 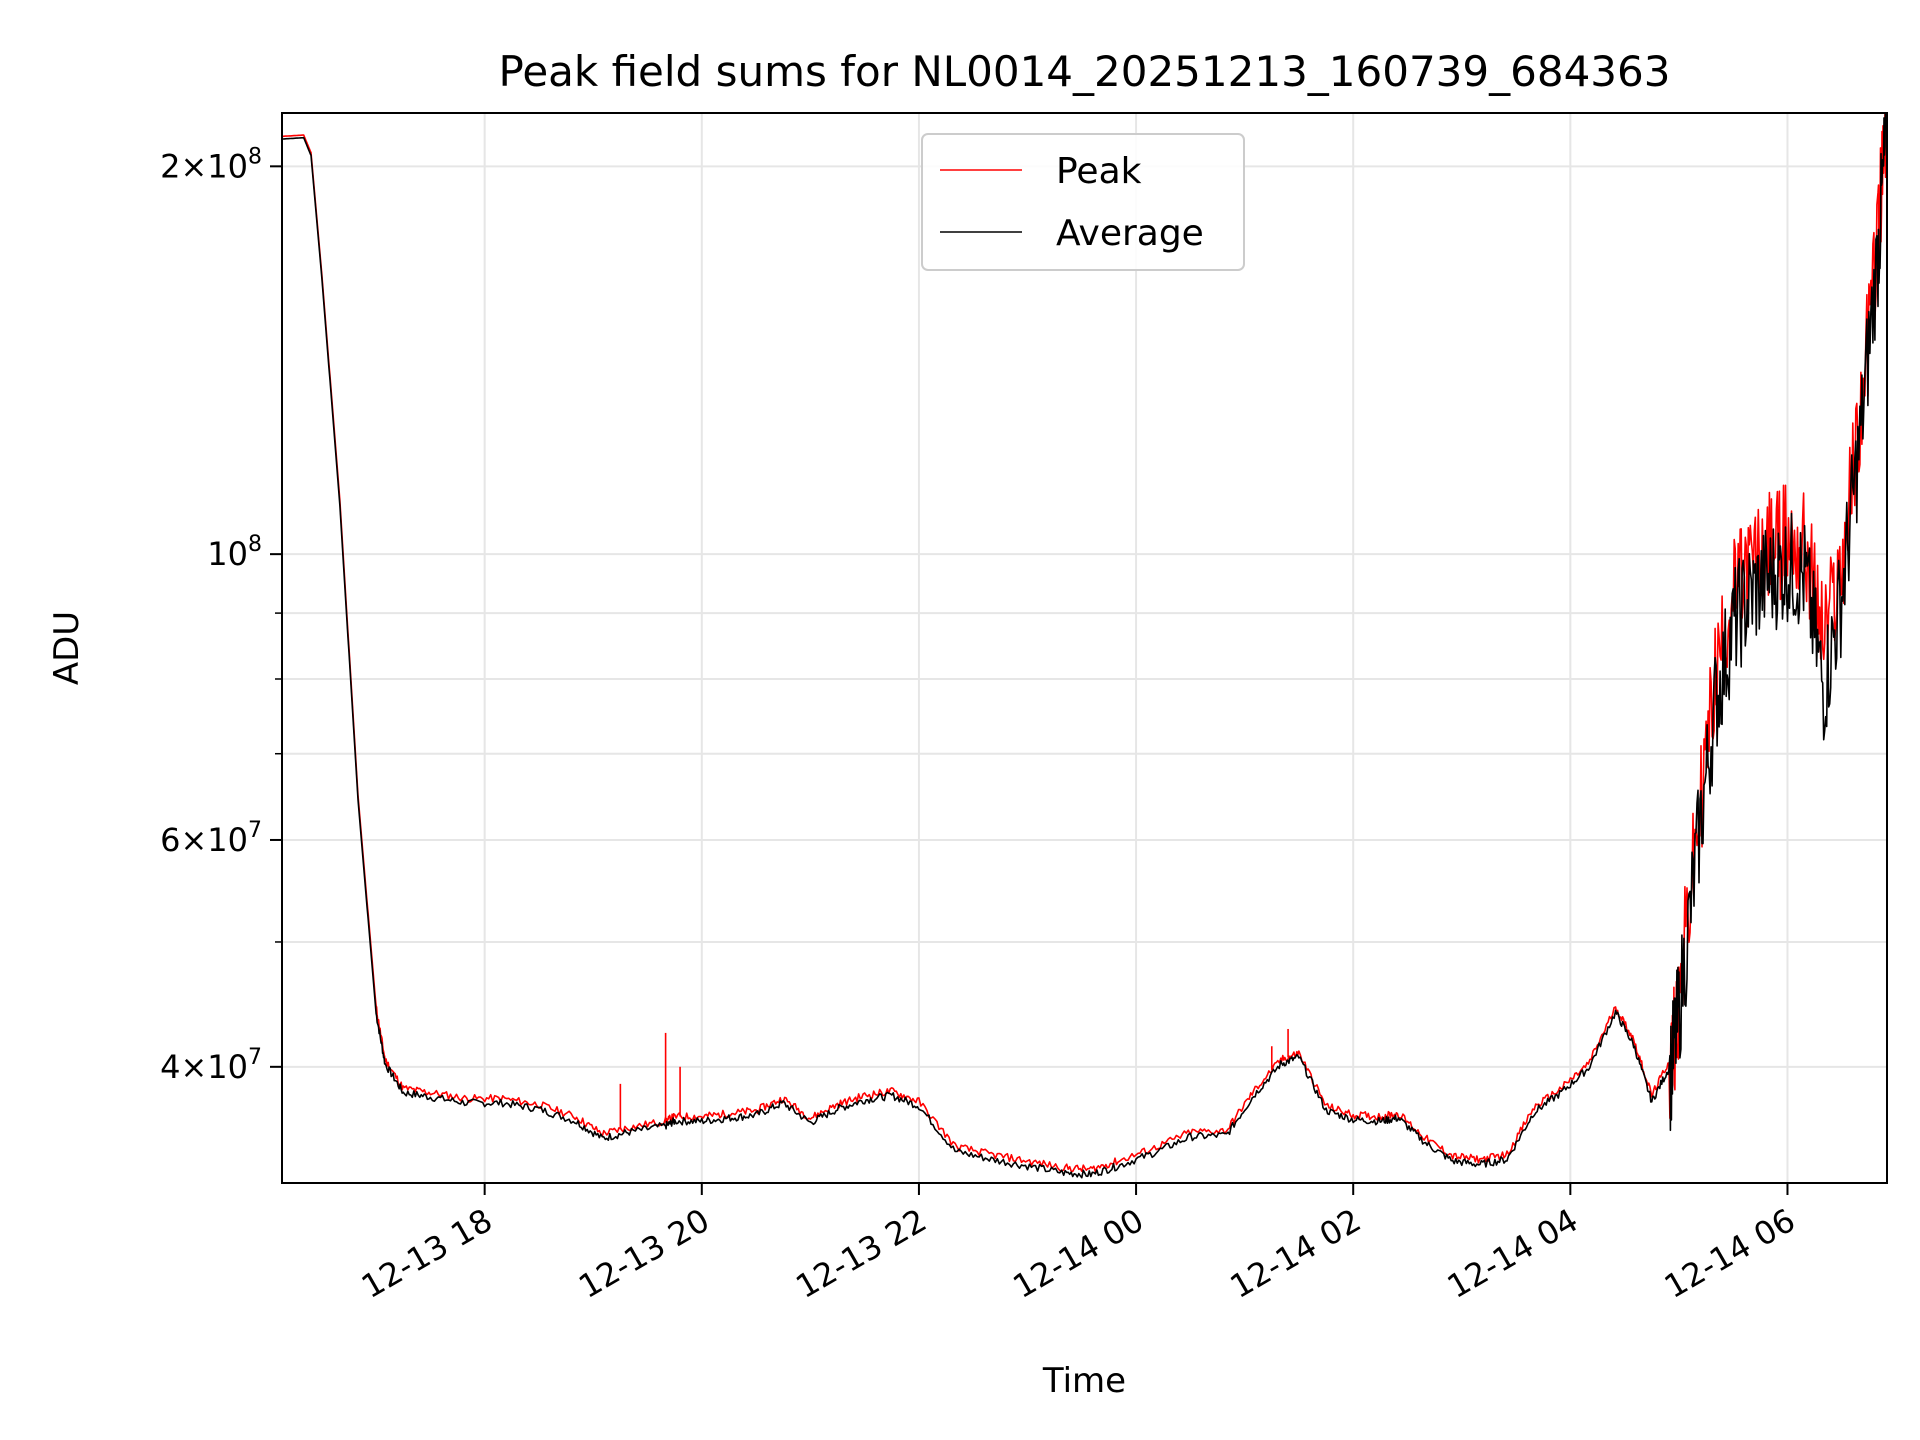 What do you see at coordinates (211, 1065) in the screenshot?
I see `y-tick-label: 4×107` at bounding box center [211, 1065].